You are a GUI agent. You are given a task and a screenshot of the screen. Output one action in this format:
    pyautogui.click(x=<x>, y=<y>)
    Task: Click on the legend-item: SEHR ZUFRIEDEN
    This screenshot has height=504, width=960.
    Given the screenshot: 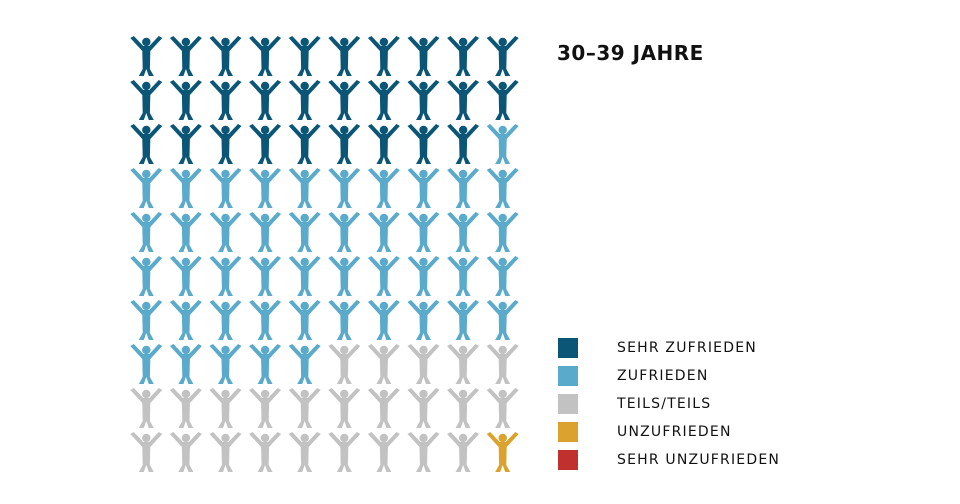 What is the action you would take?
    pyautogui.click(x=669, y=348)
    